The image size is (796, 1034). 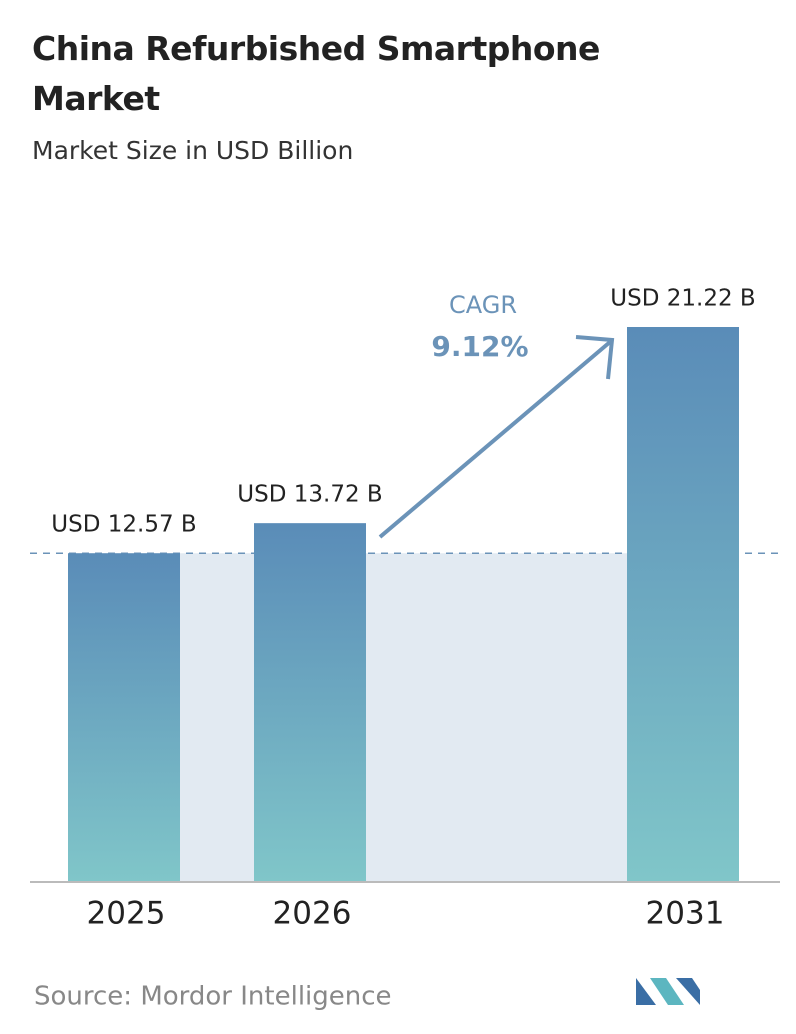 I want to click on chart-subtitle: Market Size in USD Billion, so click(x=193, y=150).